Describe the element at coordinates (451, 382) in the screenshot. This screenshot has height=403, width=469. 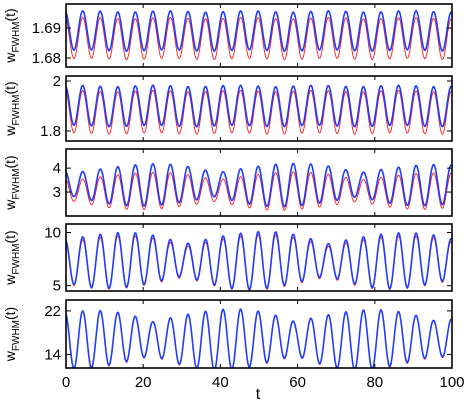
I see `x-tick-label: 100` at that location.